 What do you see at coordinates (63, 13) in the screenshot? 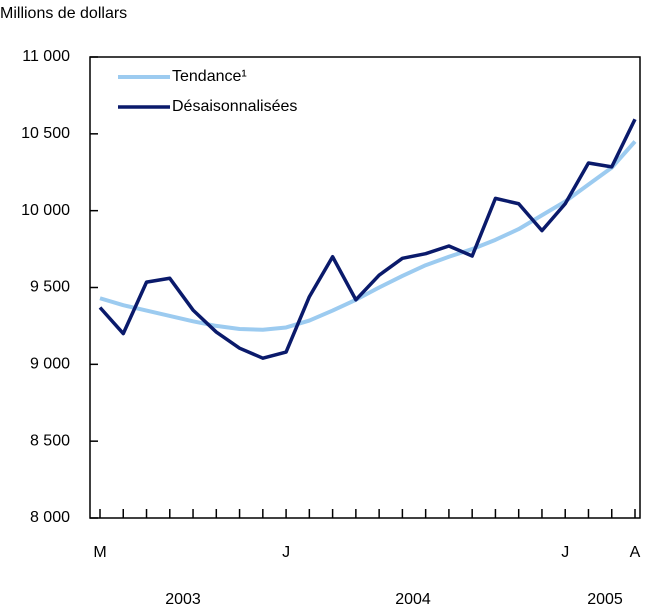
I see `y-axis-label: Millions de dollars` at bounding box center [63, 13].